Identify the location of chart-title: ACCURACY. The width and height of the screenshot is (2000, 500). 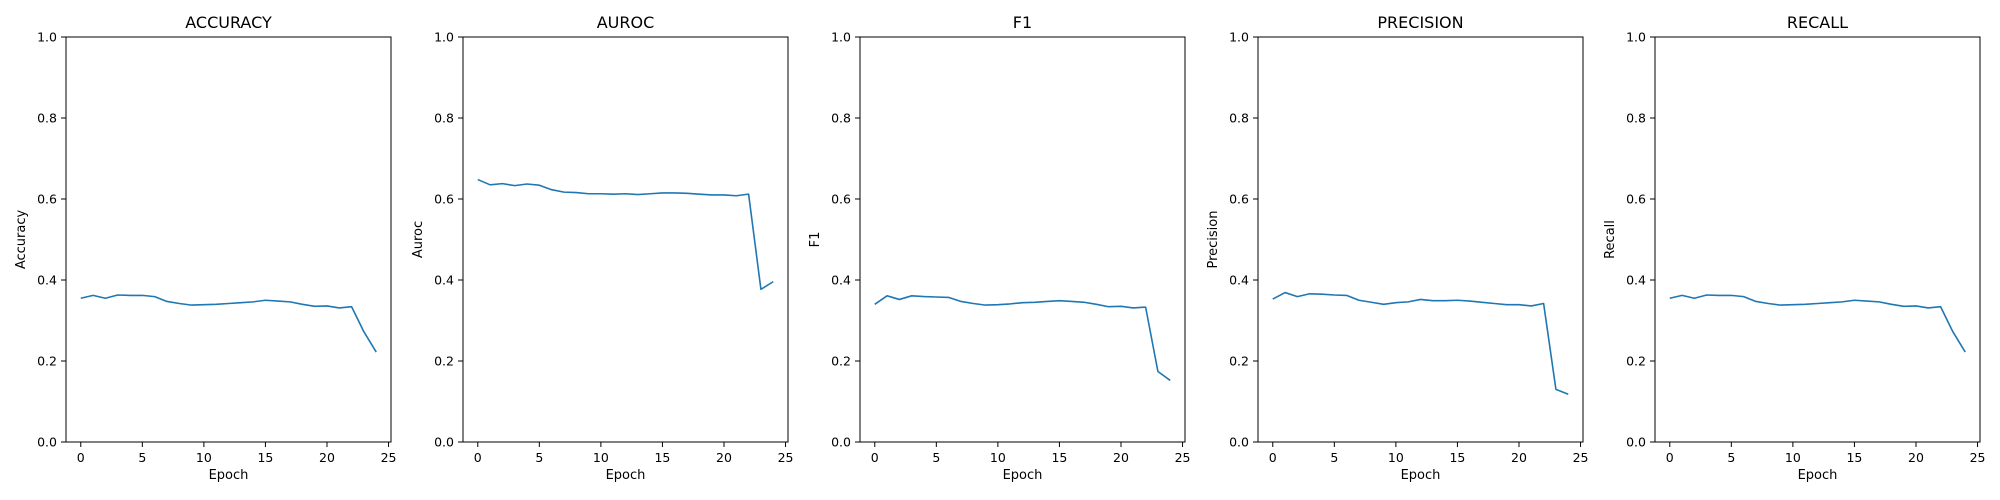
(228, 22).